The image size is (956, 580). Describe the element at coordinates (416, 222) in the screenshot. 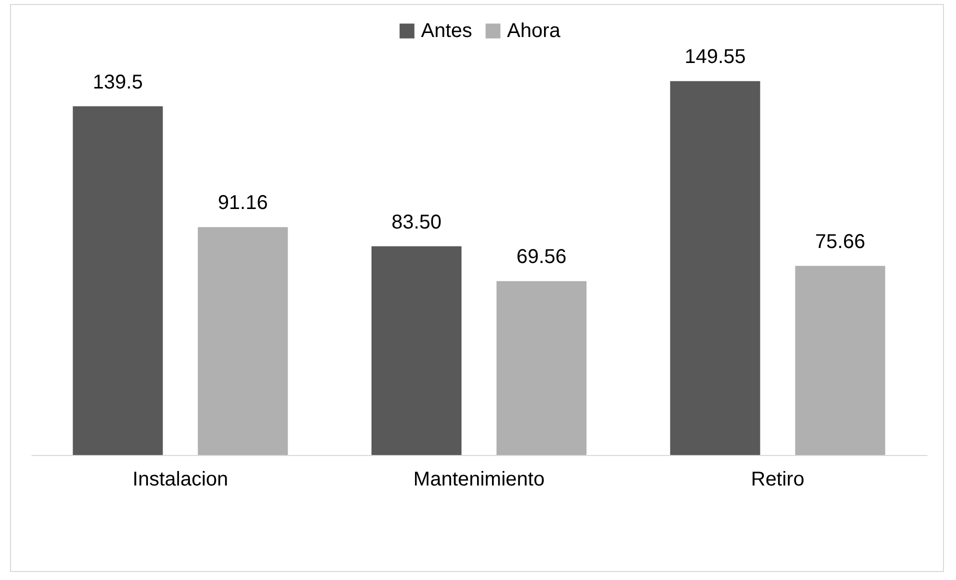

I see `data-label: 83.50` at that location.